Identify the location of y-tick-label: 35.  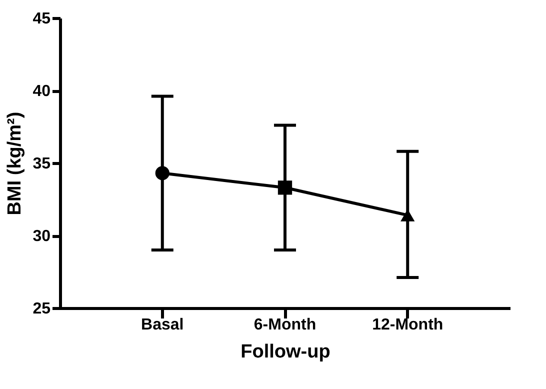
(41, 164).